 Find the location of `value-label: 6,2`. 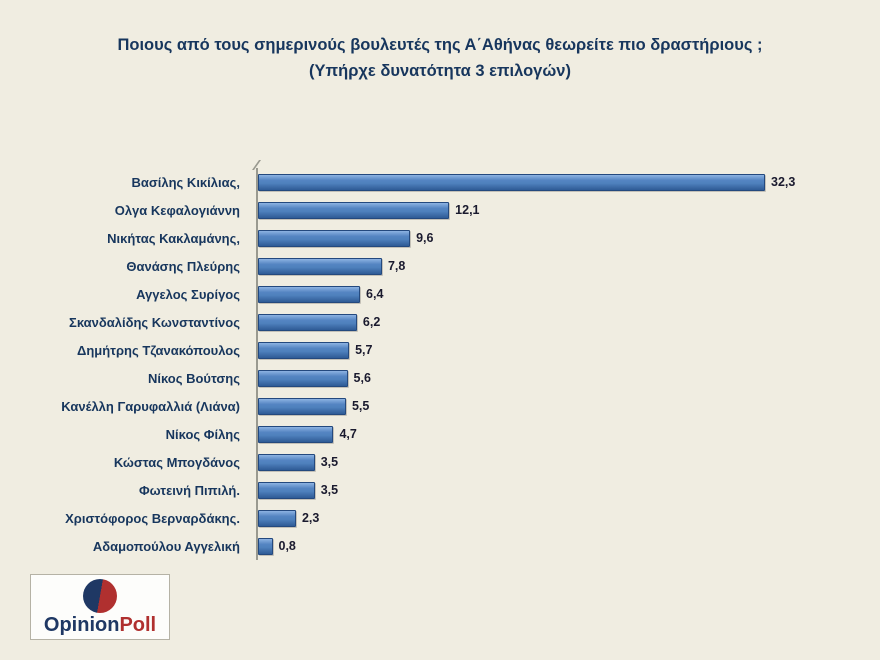

value-label: 6,2 is located at coordinates (371, 322).